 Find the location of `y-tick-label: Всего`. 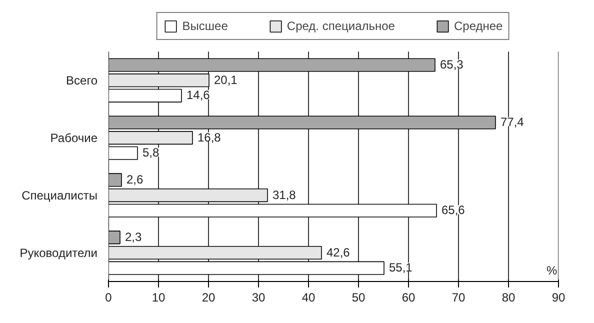

y-tick-label: Всего is located at coordinates (82, 80).